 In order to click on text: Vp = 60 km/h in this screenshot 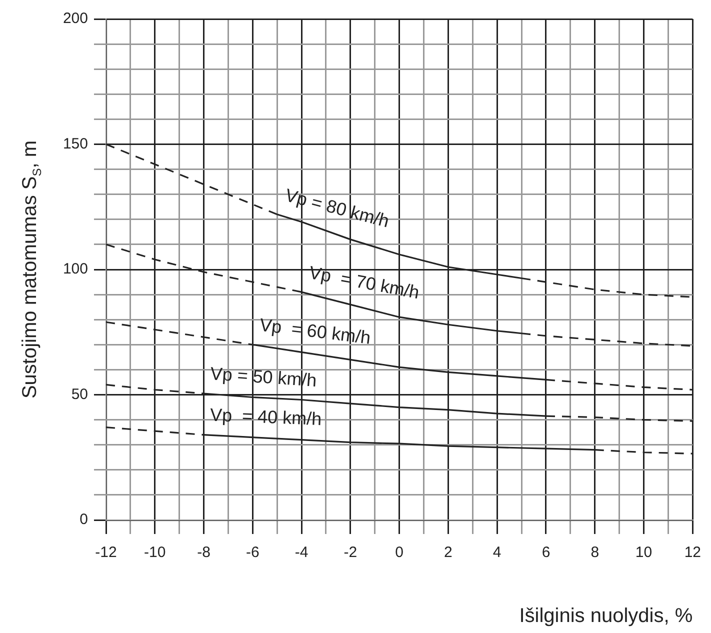, I will do `click(315, 331)`.